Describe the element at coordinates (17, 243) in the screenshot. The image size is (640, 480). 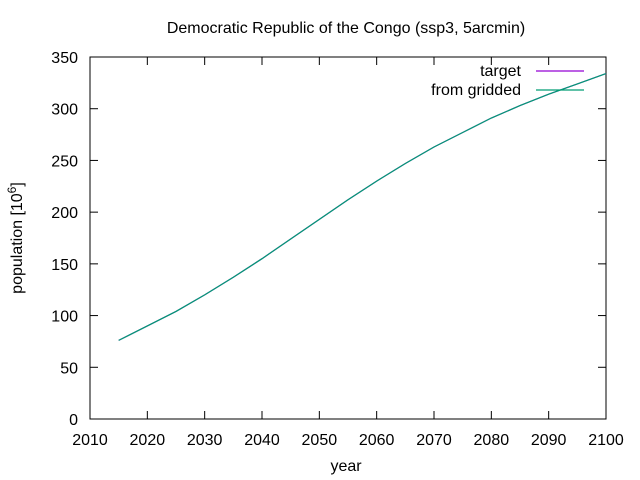
I see `y-axis-label-main: population [10` at that location.